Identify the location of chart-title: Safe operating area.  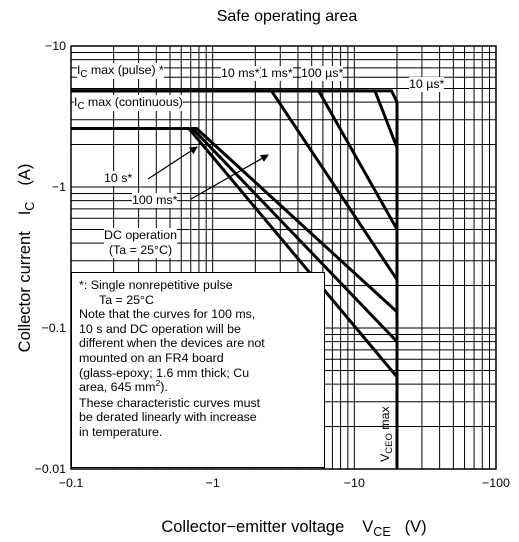
(287, 16).